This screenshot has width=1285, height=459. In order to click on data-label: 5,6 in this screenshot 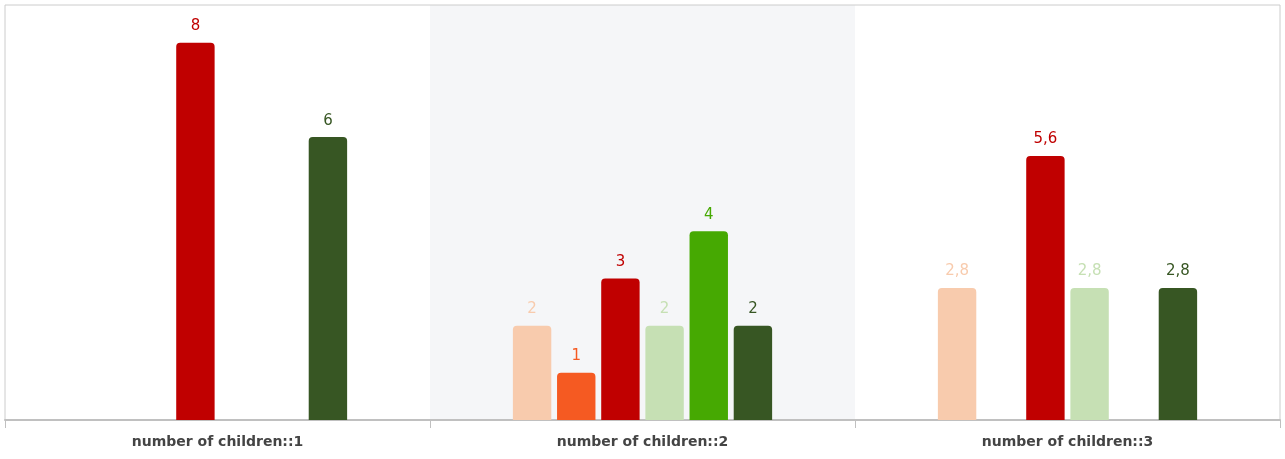, I will do `click(1045, 138)`.